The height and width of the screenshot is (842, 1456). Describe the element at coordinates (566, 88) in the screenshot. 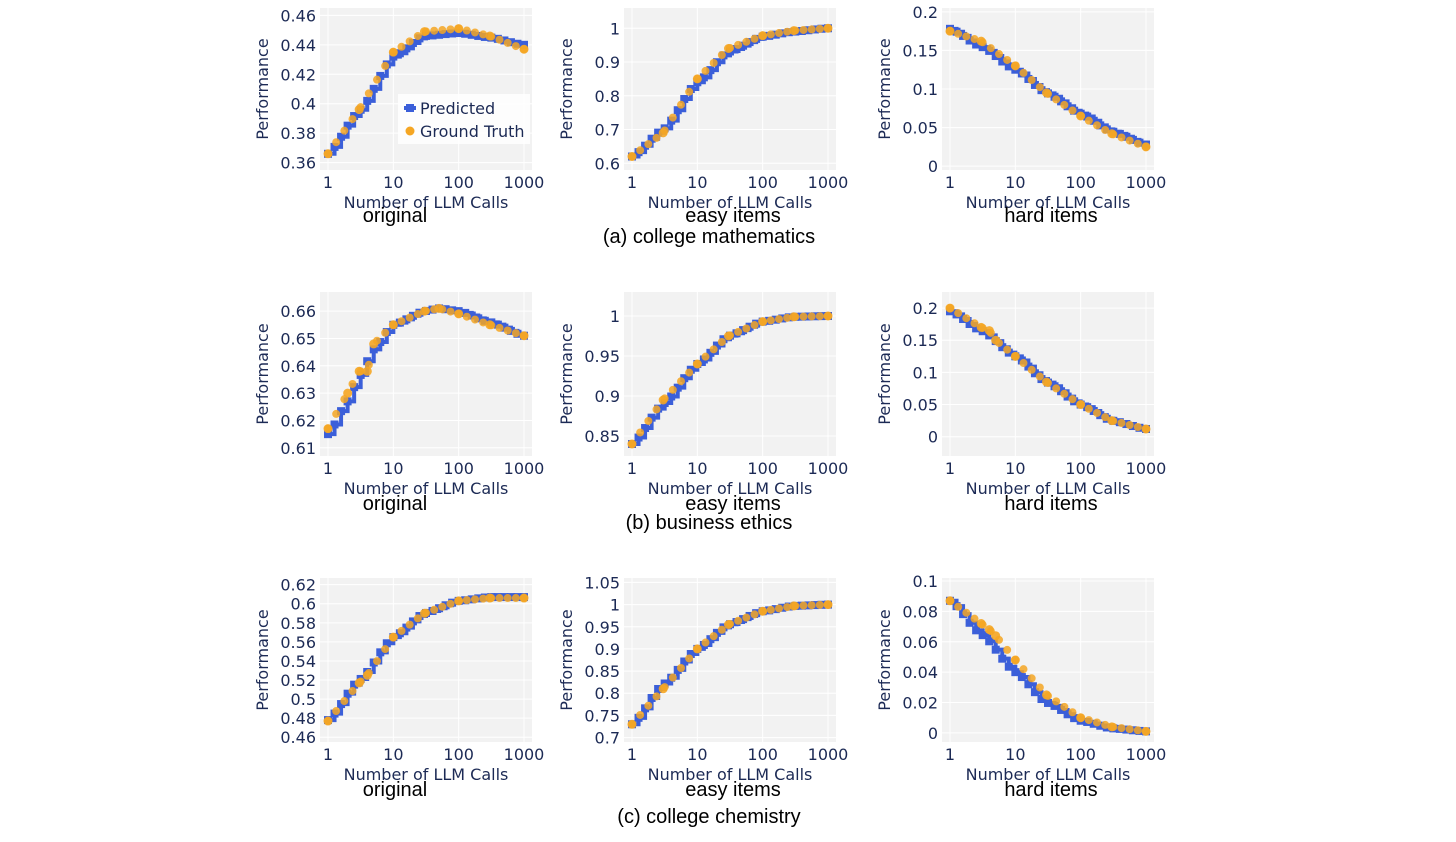

I see `y-axis-title: Performance` at that location.